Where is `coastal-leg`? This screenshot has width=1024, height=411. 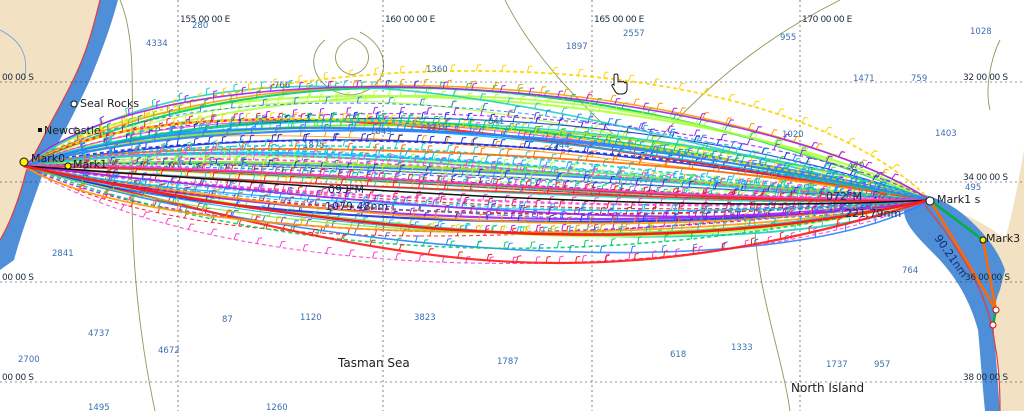
coastal-leg is located at coordinates (989, 275).